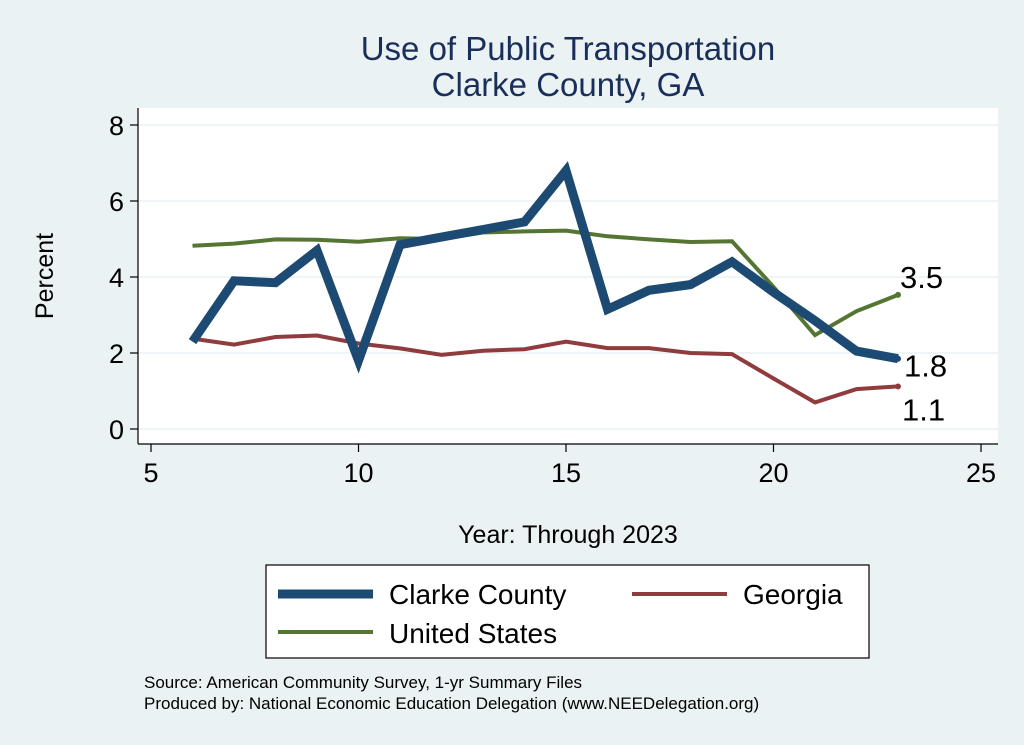 The width and height of the screenshot is (1024, 745). I want to click on series-line-georgia, so click(545, 369).